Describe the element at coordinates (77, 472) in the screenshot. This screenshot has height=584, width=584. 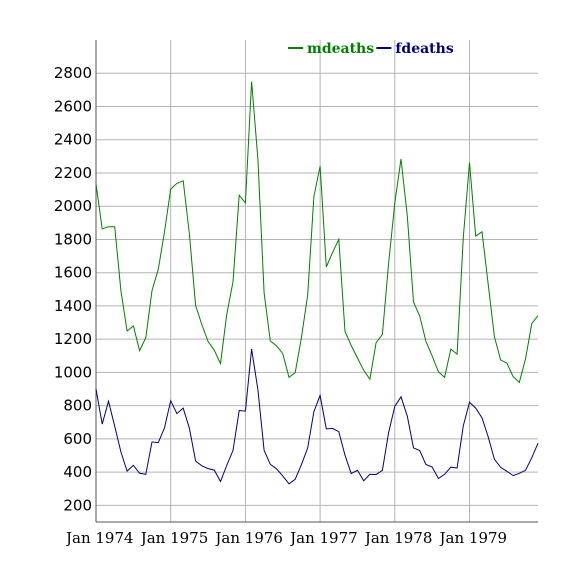
I see `y-tick-label: 400` at that location.